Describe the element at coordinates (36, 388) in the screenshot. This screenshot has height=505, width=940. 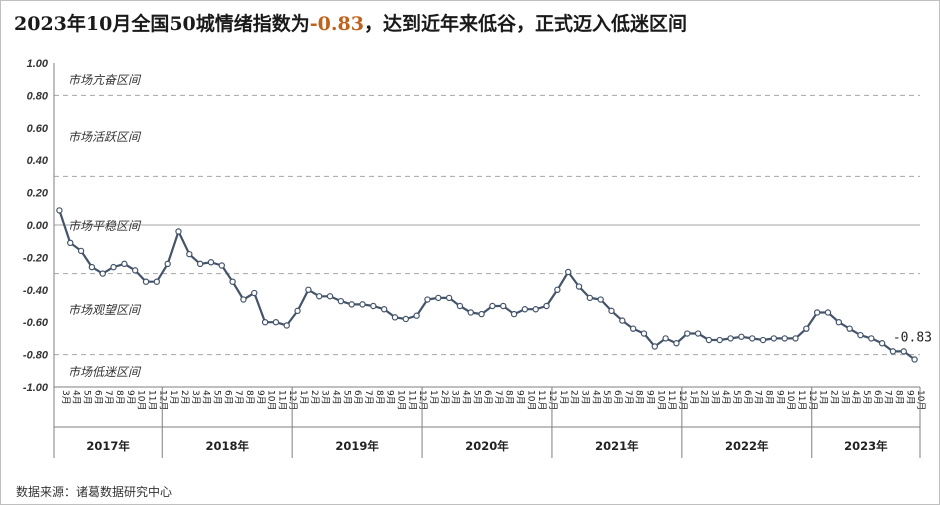
I see `y-tick-label: -1.00` at that location.